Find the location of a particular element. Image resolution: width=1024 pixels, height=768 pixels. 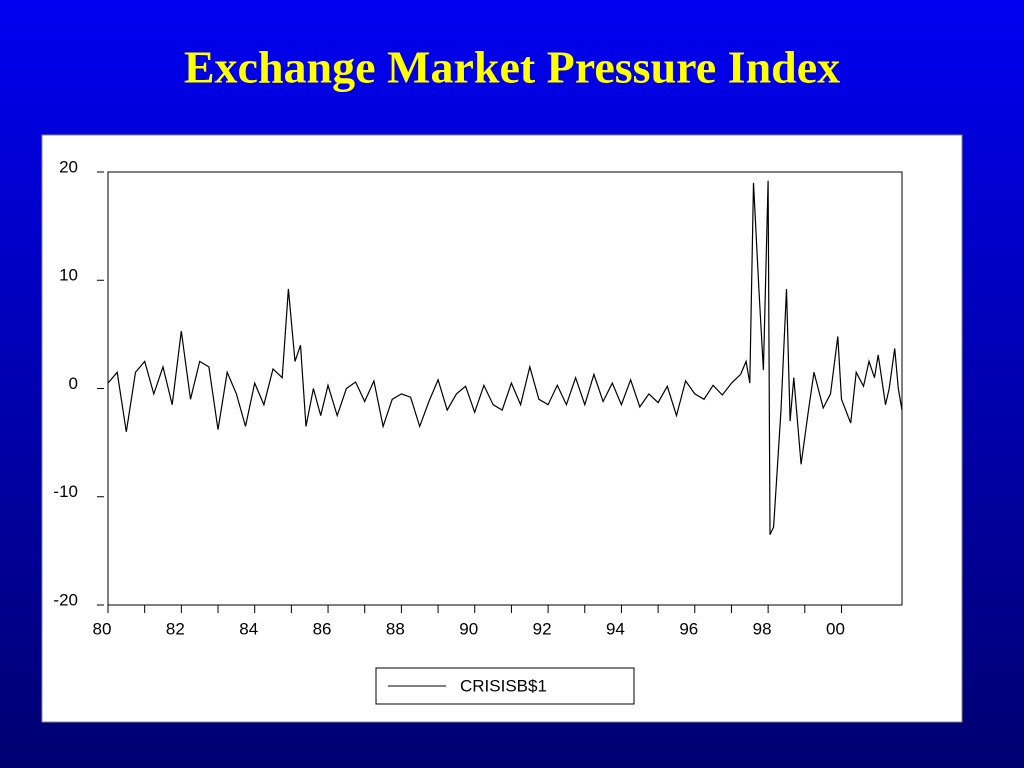

x-tick-label: 84 is located at coordinates (248, 628).